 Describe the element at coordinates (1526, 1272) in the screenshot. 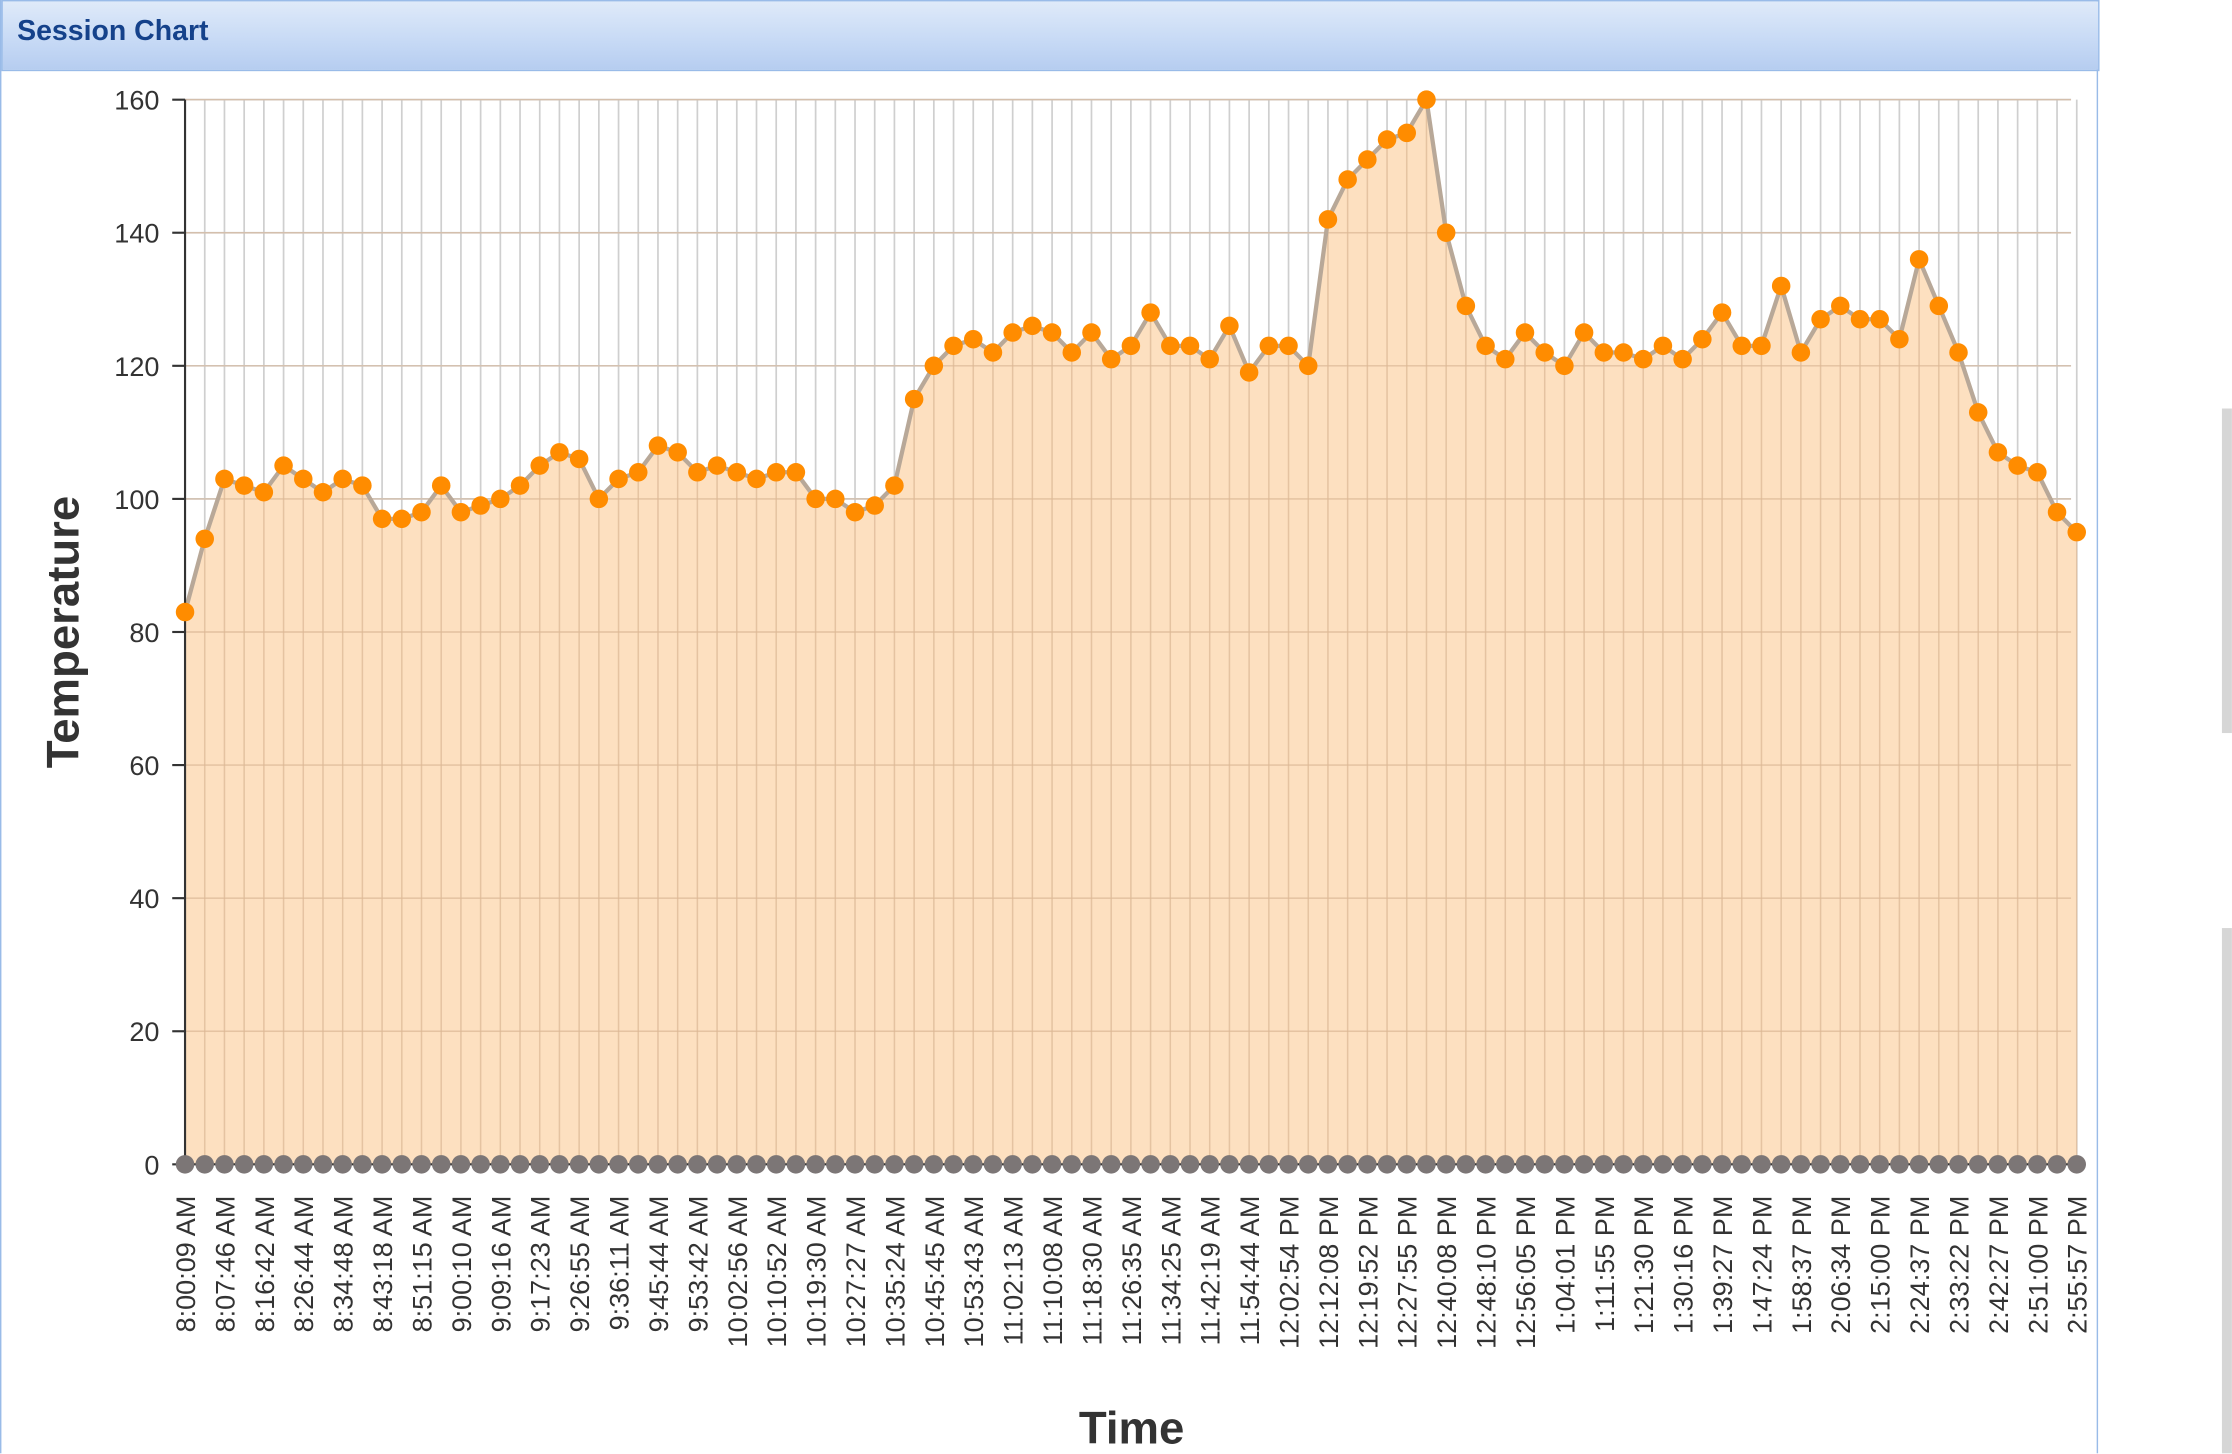

I see `x-tick-label: 12:56:05 PM` at that location.